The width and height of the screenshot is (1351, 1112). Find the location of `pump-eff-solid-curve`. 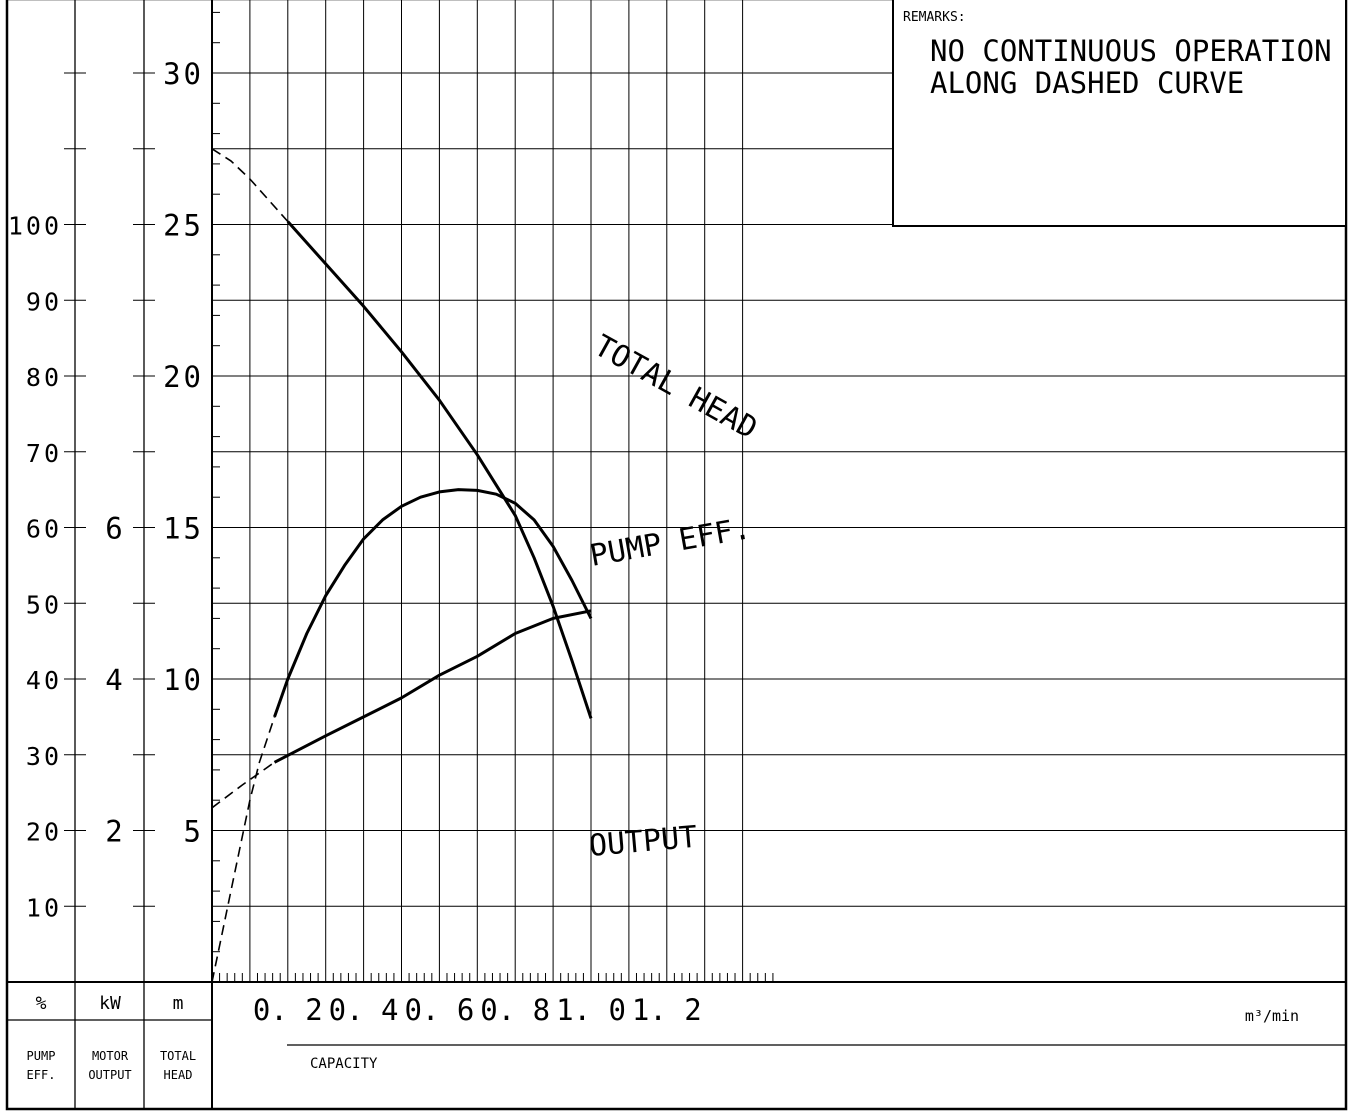

pump-eff-solid-curve is located at coordinates (433, 603).